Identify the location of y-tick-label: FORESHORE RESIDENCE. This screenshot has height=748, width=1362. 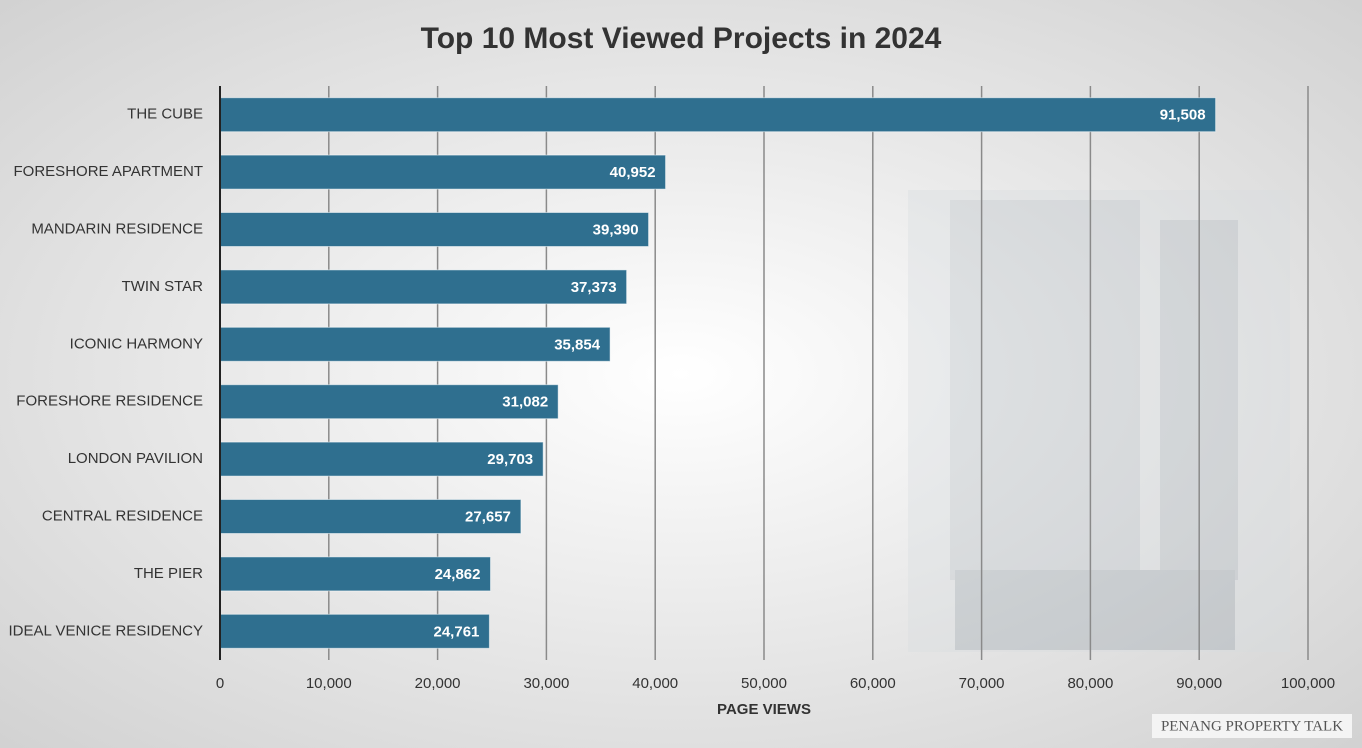
(109, 401).